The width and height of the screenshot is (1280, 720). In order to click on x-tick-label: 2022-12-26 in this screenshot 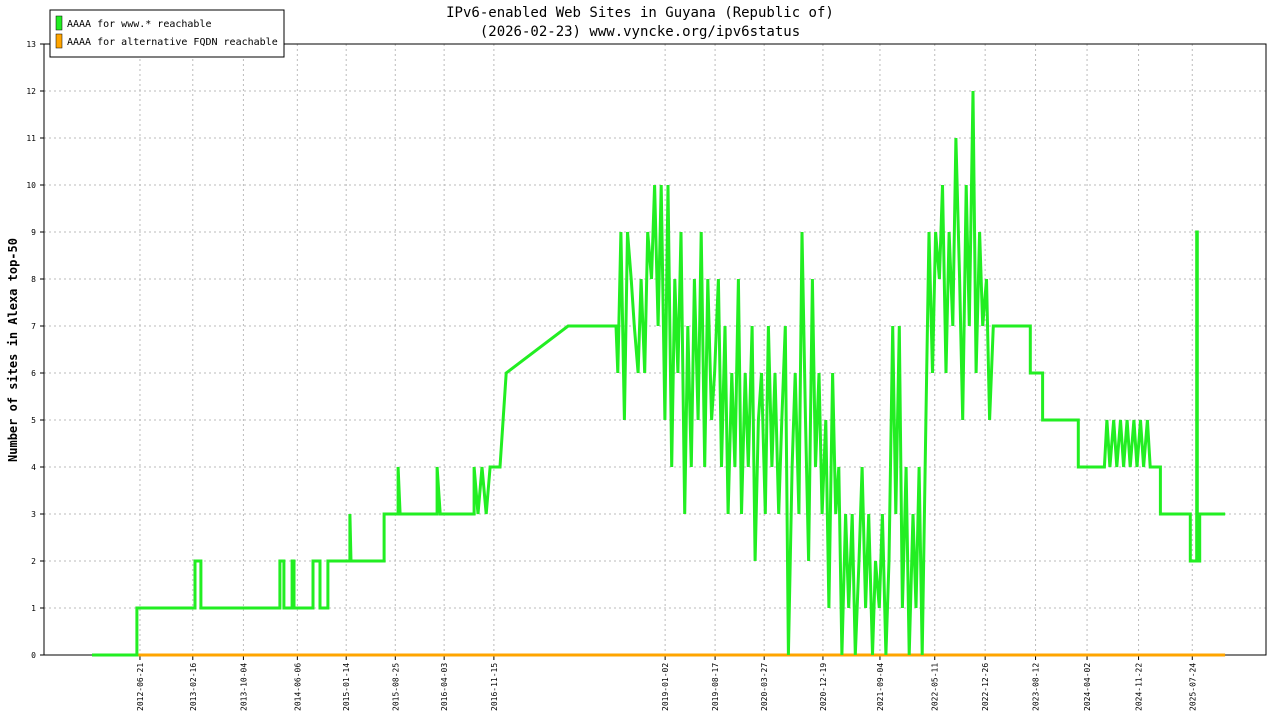, I will do `click(985, 687)`.